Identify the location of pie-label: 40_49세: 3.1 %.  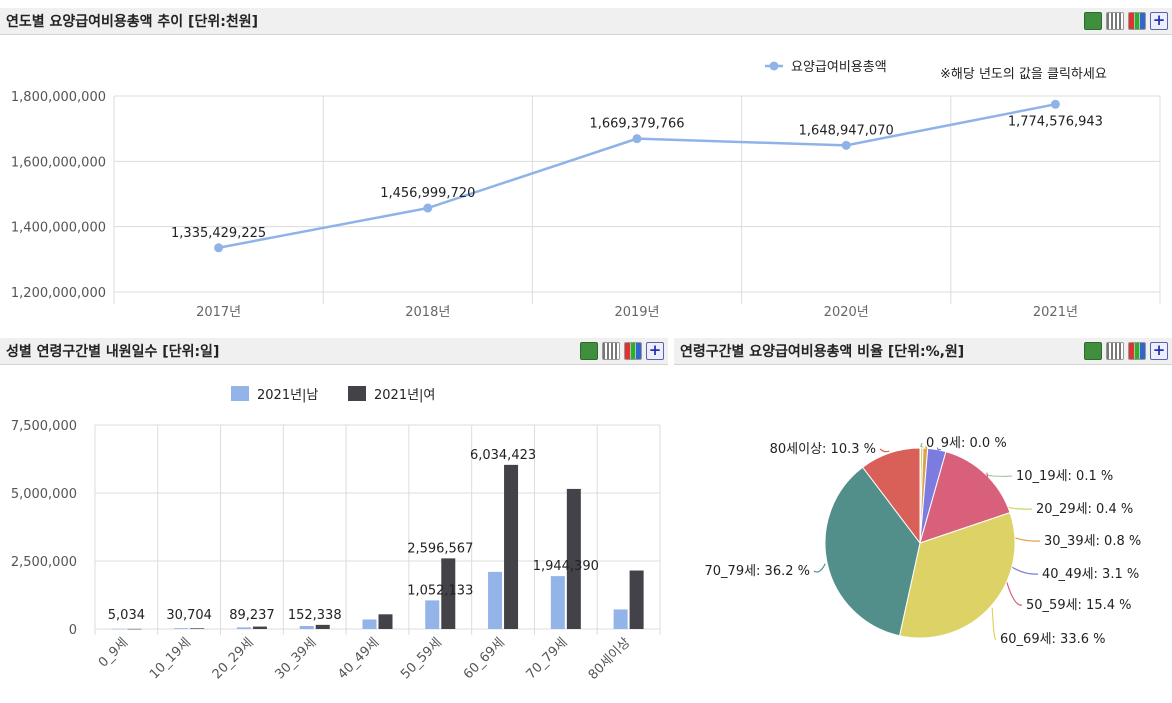
(1090, 574).